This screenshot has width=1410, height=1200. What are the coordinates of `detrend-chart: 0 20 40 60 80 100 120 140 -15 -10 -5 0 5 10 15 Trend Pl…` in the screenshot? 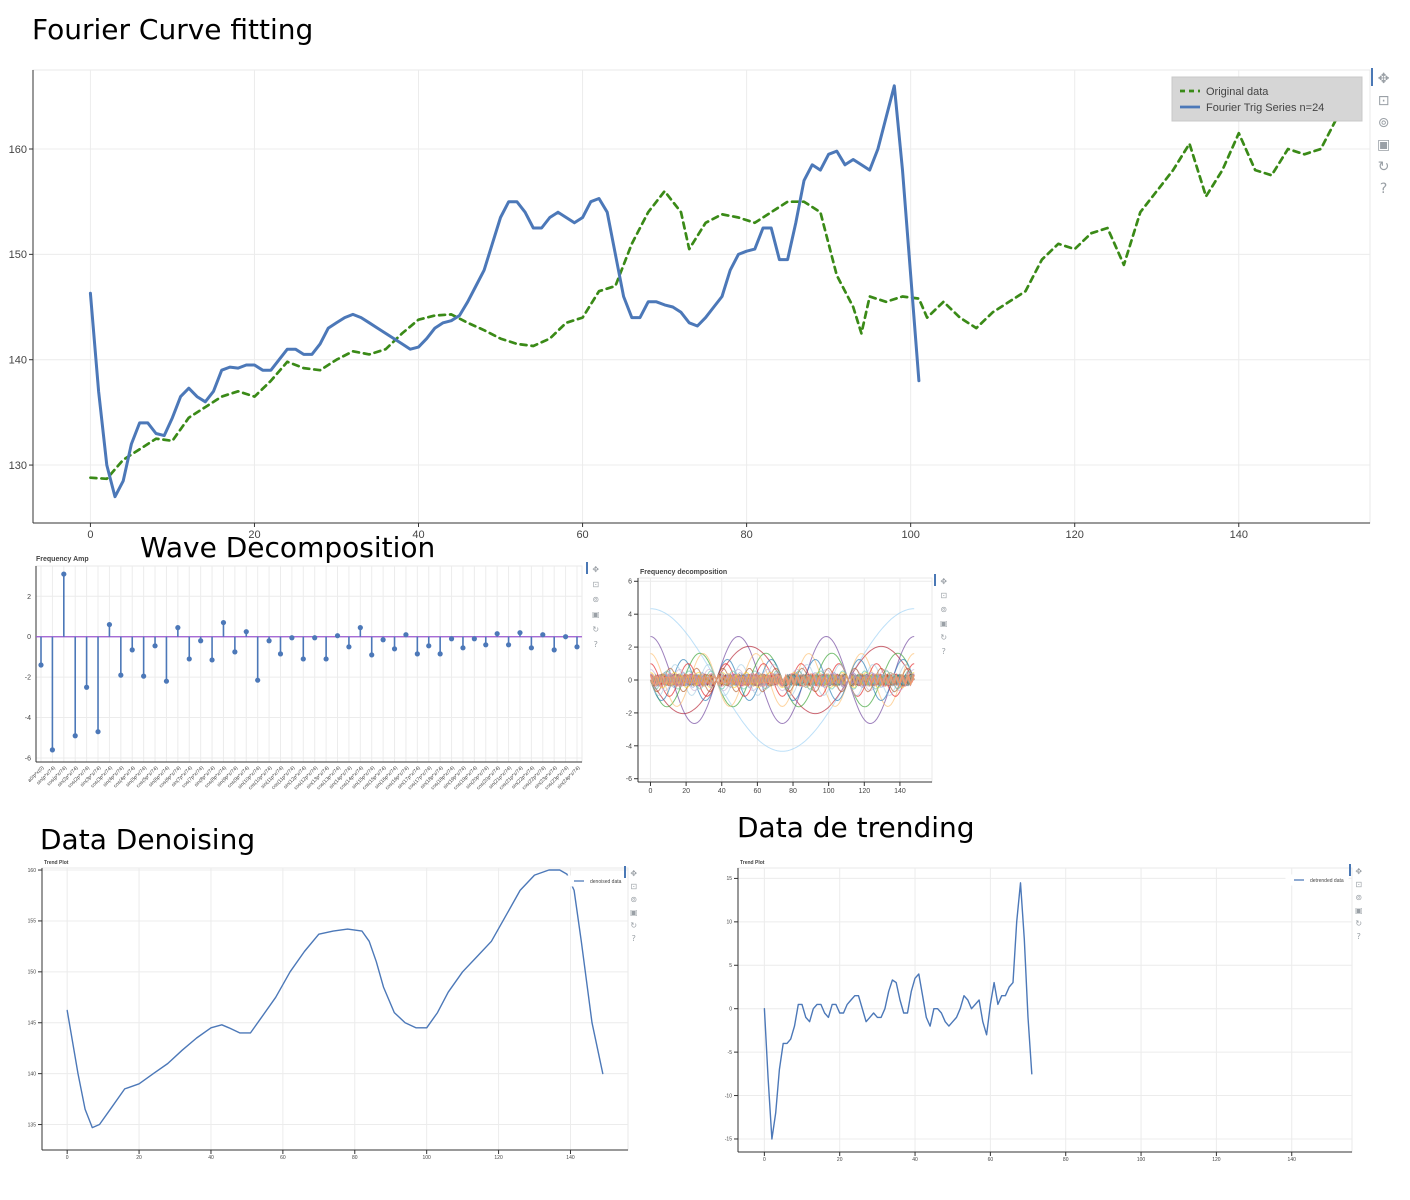 It's located at (1040, 1010).